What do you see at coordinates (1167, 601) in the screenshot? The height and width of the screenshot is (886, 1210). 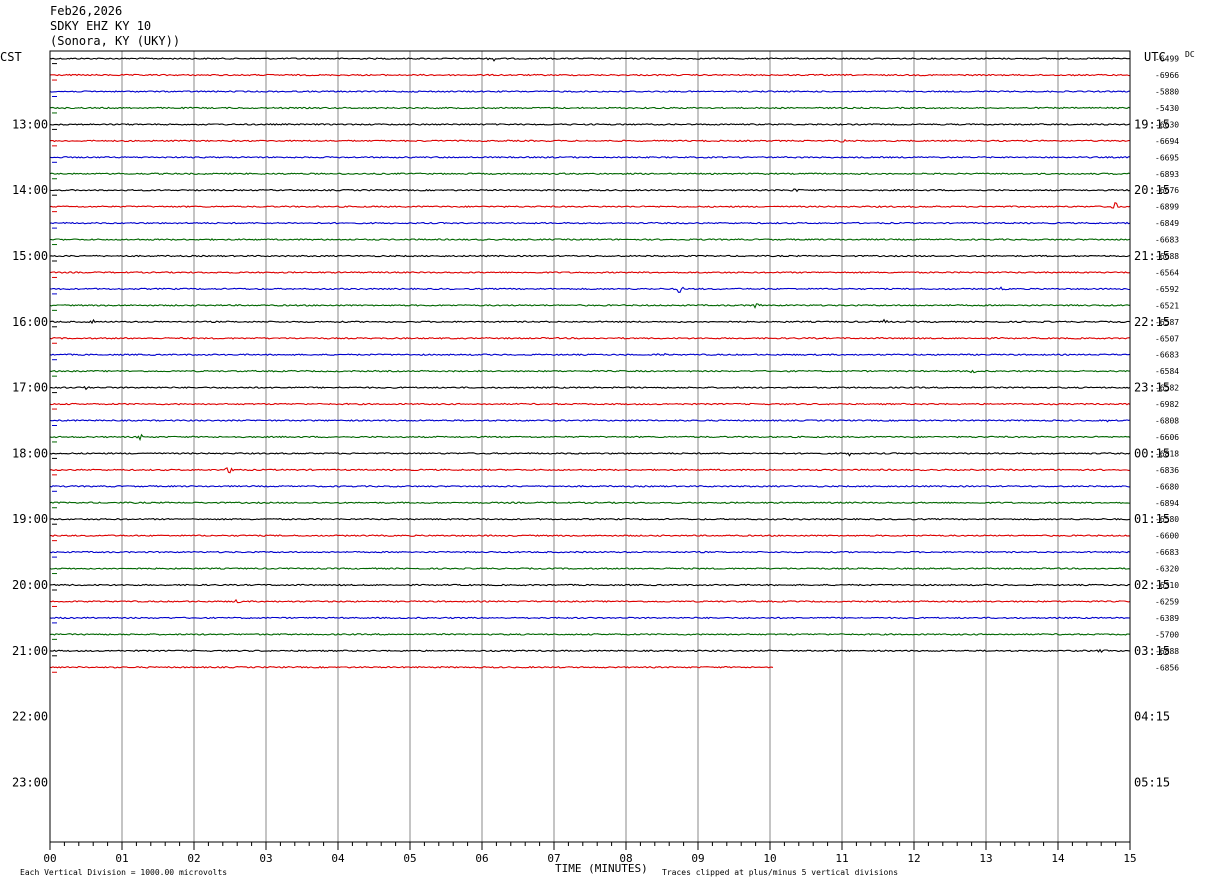 I see `dc-offset-label: -6259` at bounding box center [1167, 601].